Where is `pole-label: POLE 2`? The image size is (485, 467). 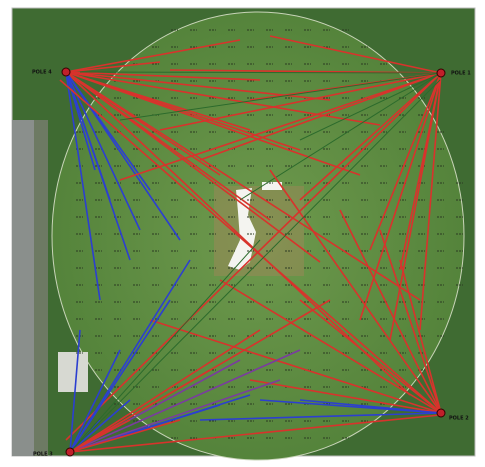
pole-label: POLE 2 is located at coordinates (459, 419).